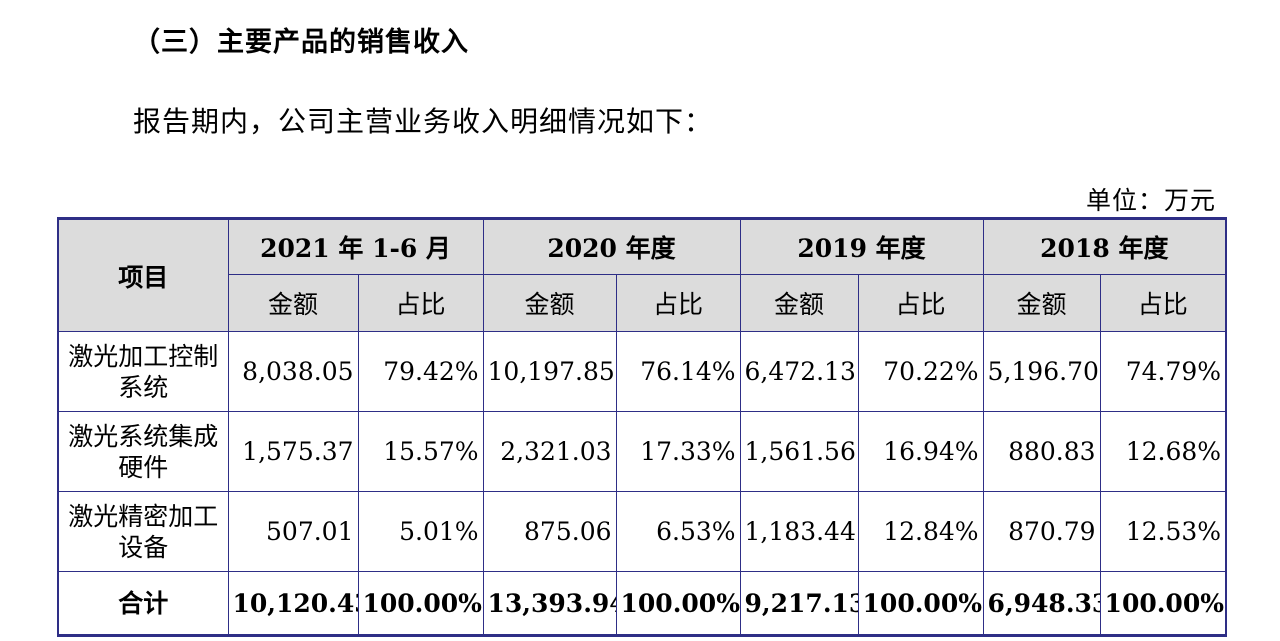  I want to click on section-title: （三）主要产品的销售收入, so click(301, 42).